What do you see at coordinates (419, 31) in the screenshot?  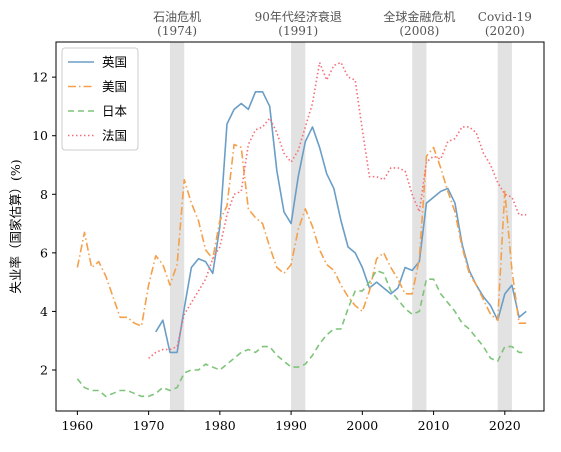 I see `event-year-2: (2008)` at bounding box center [419, 31].